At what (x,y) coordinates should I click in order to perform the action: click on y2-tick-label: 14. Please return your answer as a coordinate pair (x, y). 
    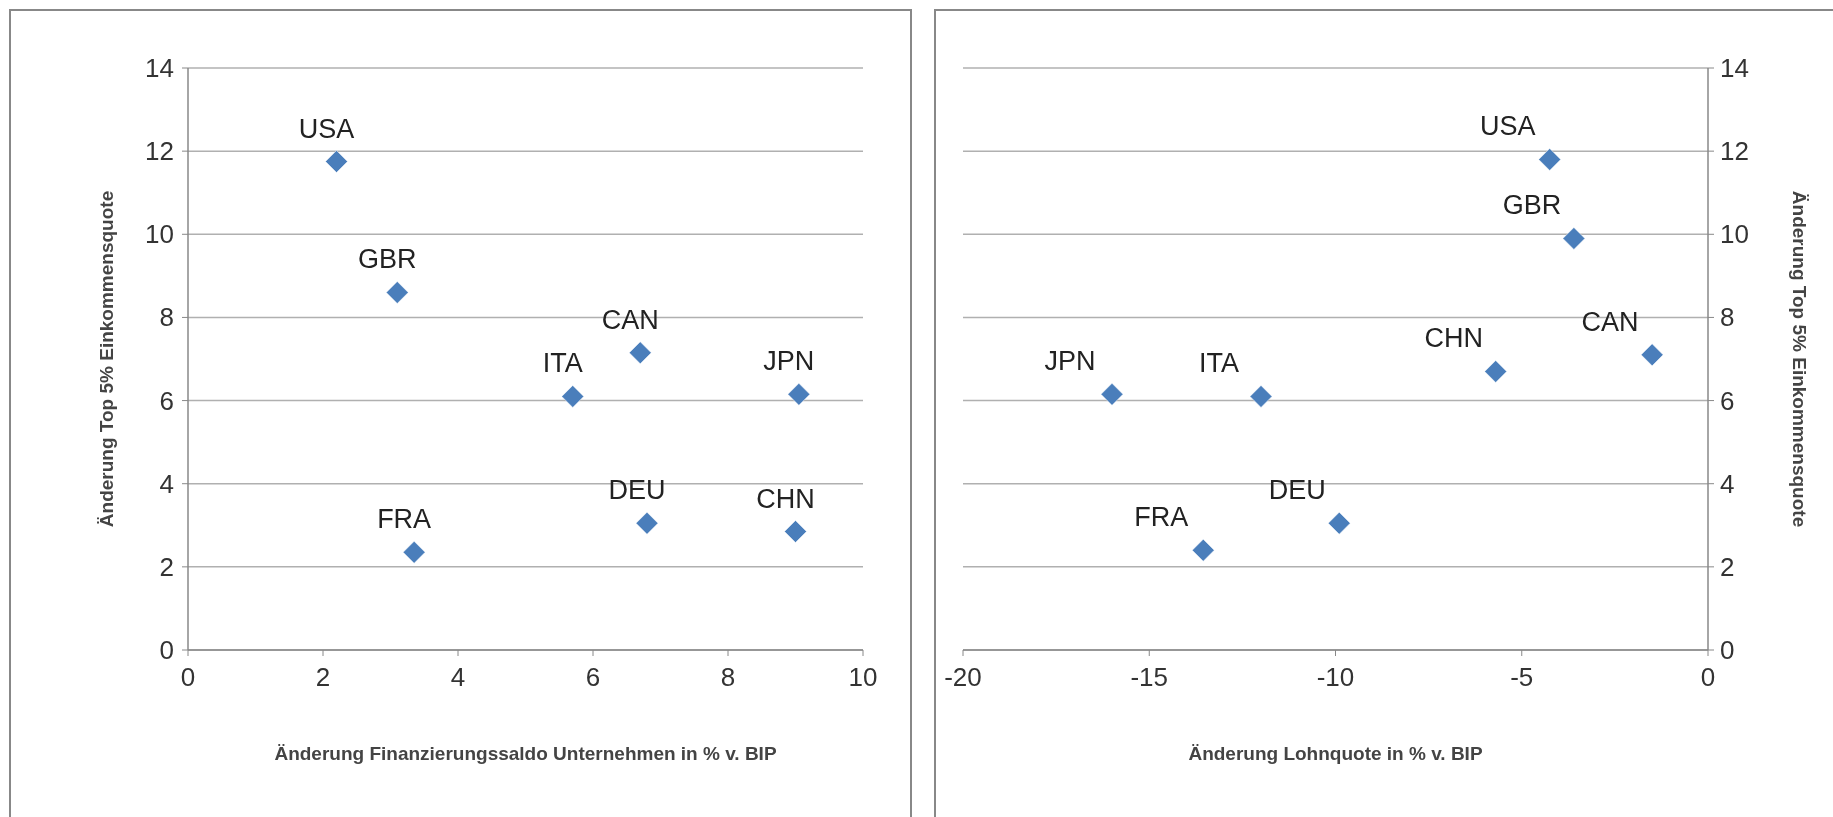
    Looking at the image, I should click on (1734, 68).